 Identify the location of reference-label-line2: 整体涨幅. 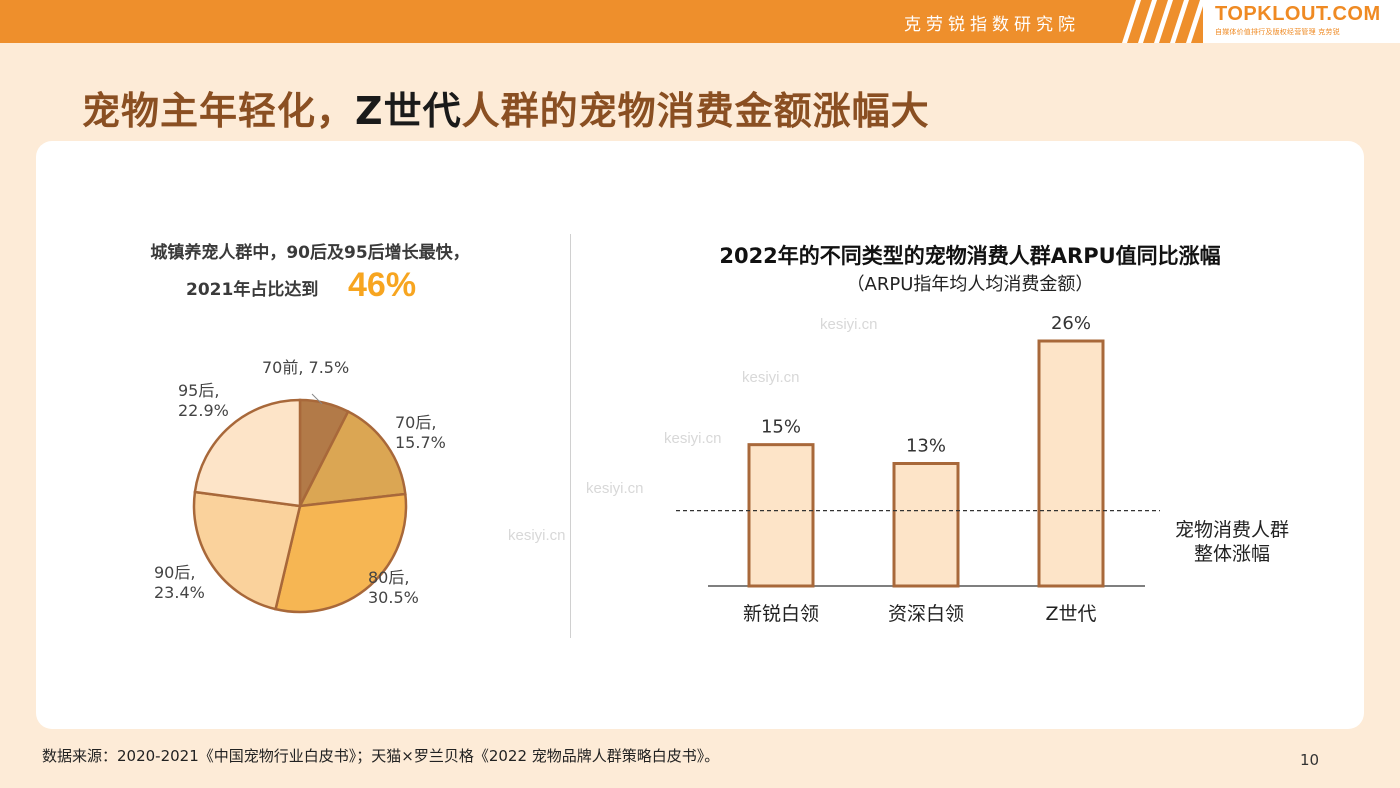
(1231, 554).